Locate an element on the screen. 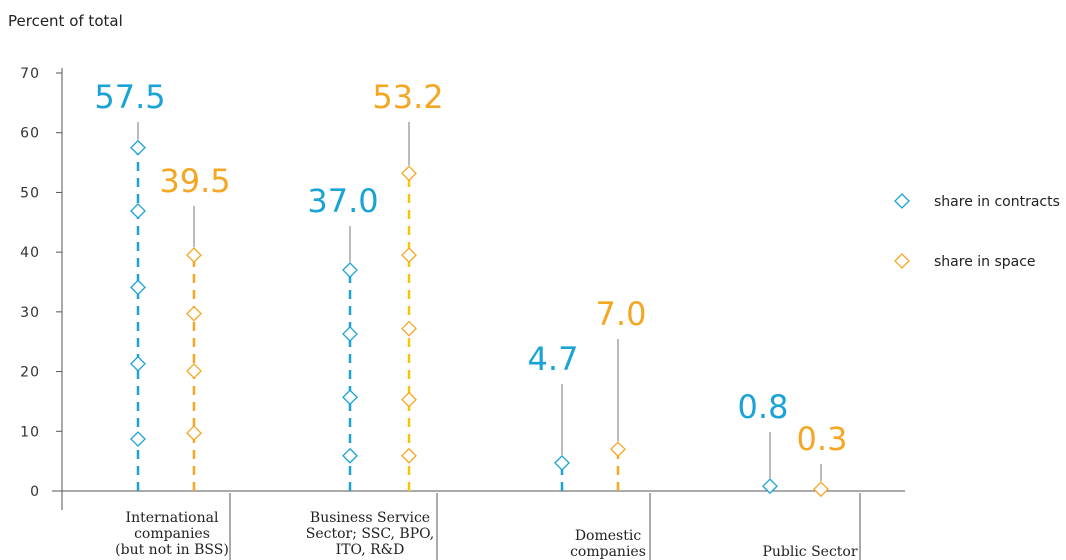 The width and height of the screenshot is (1066, 560). category-label: Sector; SSC, BPO, is located at coordinates (370, 534).